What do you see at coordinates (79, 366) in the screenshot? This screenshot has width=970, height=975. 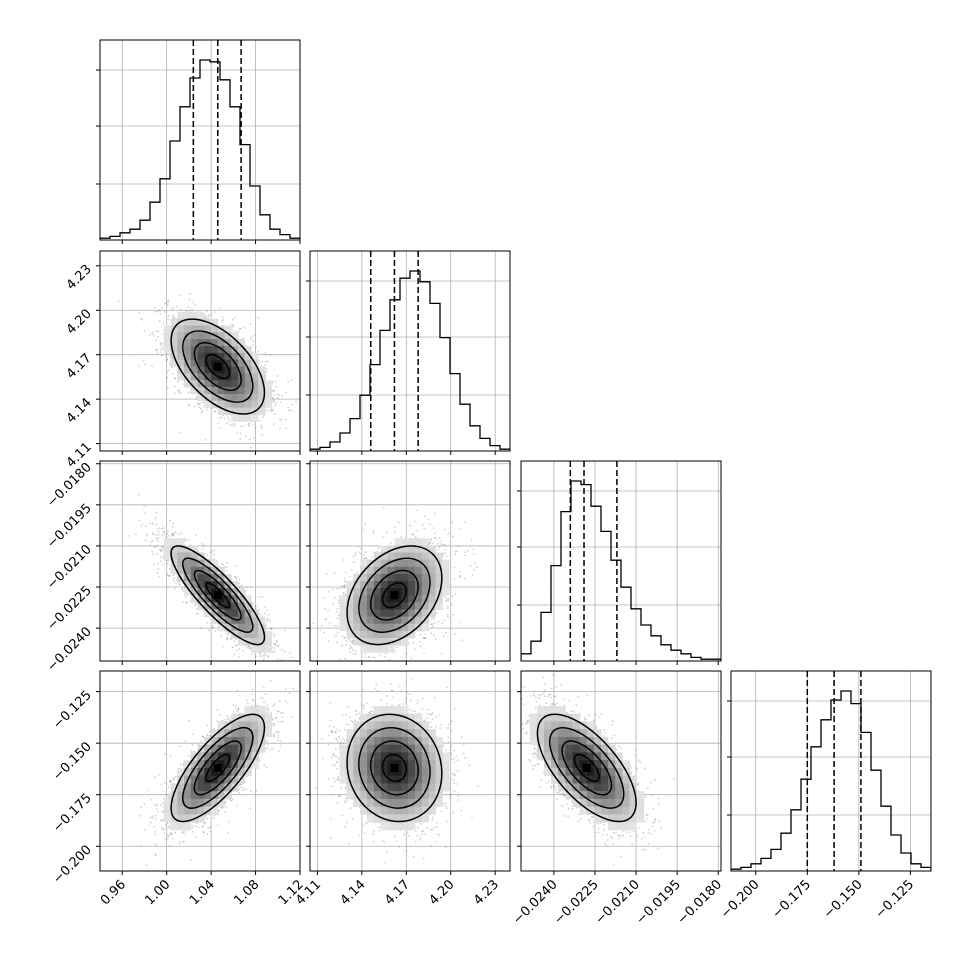 I see `y-tick-label: 4.17` at bounding box center [79, 366].